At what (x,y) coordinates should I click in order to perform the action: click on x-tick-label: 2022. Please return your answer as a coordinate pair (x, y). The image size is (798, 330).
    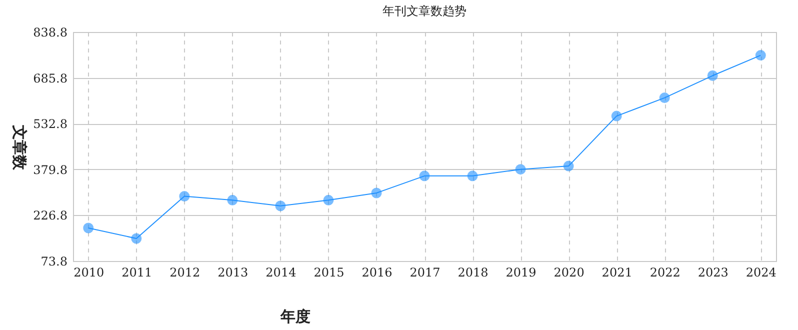
    Looking at the image, I should click on (665, 273).